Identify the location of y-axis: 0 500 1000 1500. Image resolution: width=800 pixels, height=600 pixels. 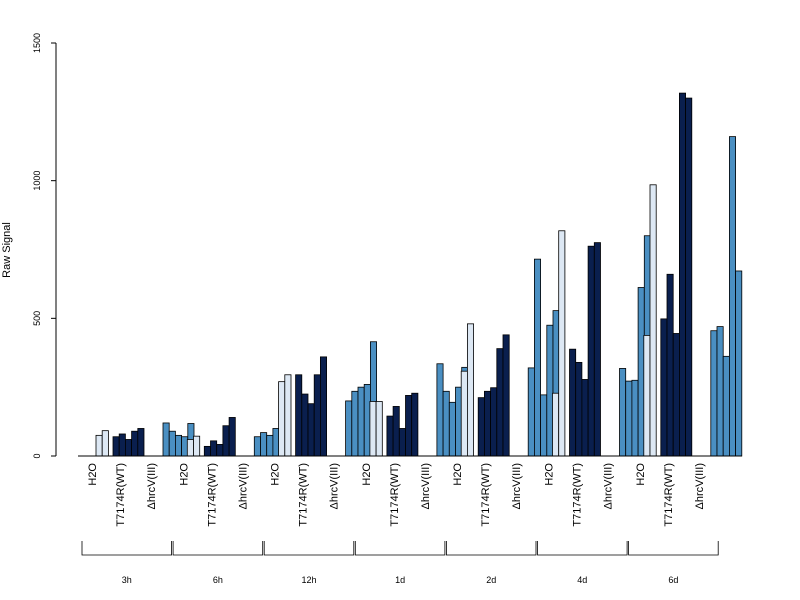
(44, 246).